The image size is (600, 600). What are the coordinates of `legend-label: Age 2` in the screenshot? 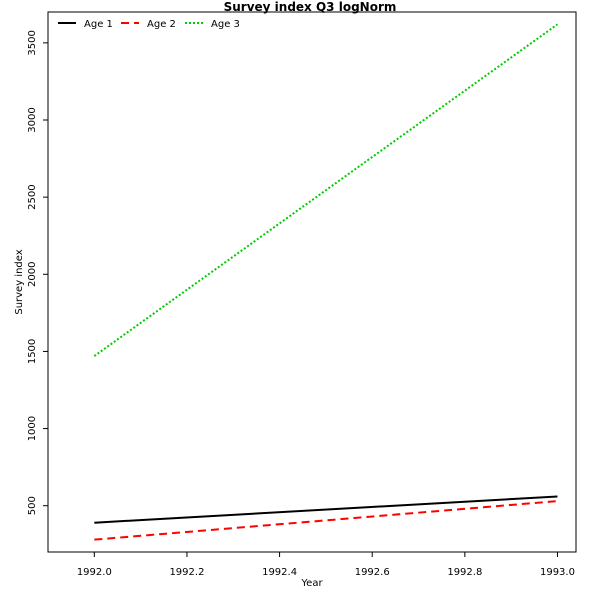 It's located at (161, 24).